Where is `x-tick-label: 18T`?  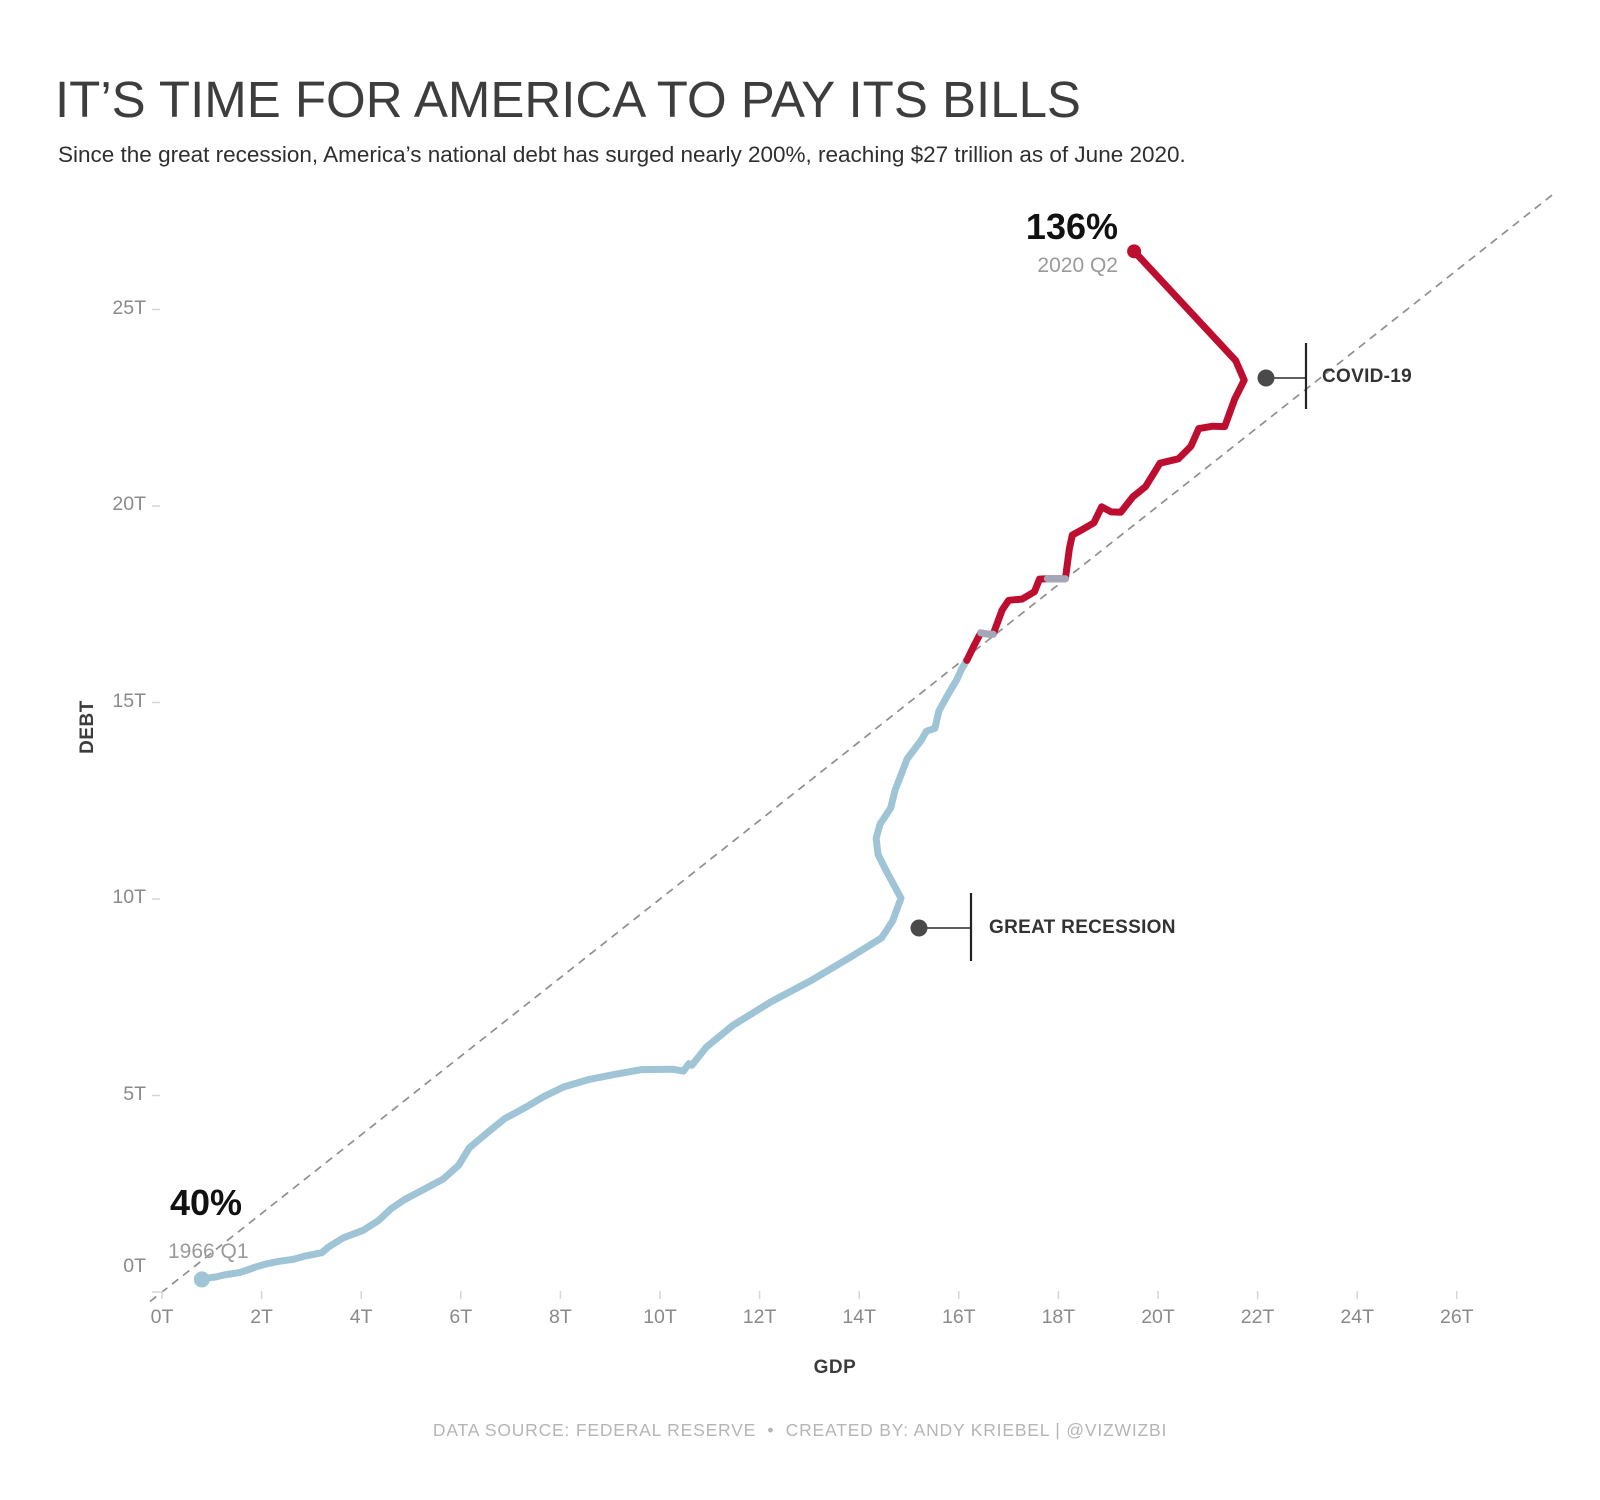 x-tick-label: 18T is located at coordinates (1058, 1317).